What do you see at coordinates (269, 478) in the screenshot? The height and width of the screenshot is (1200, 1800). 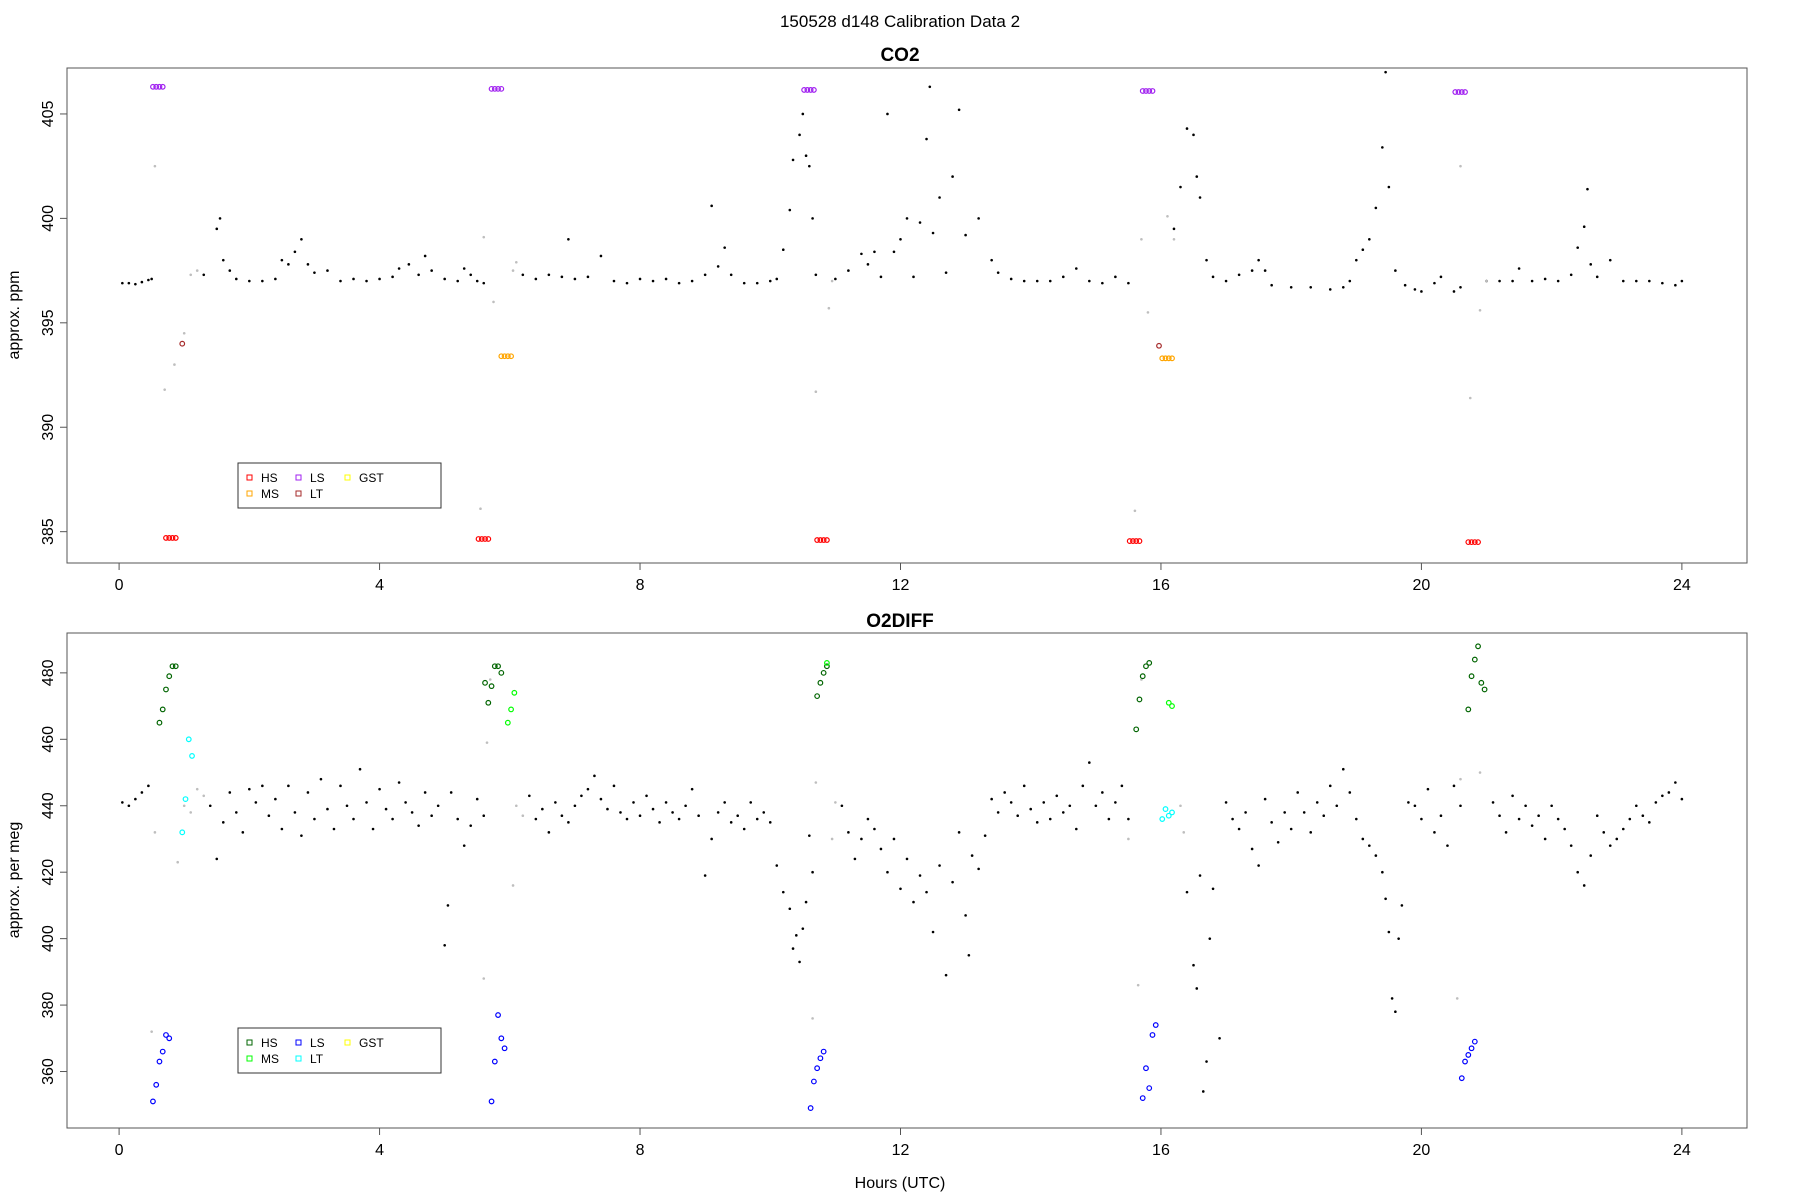 I see `co2-legend-label-hs: HS` at bounding box center [269, 478].